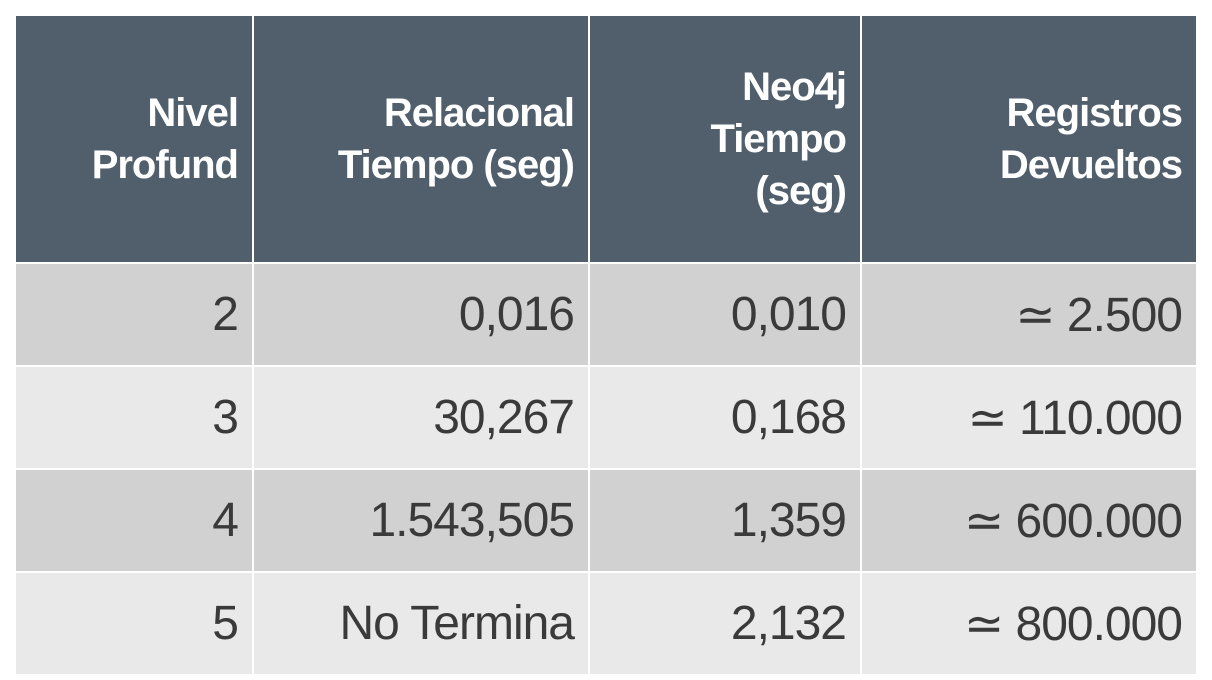 The height and width of the screenshot is (680, 1212). What do you see at coordinates (1029, 139) in the screenshot?
I see `header-cell: Registros Devueltos` at bounding box center [1029, 139].